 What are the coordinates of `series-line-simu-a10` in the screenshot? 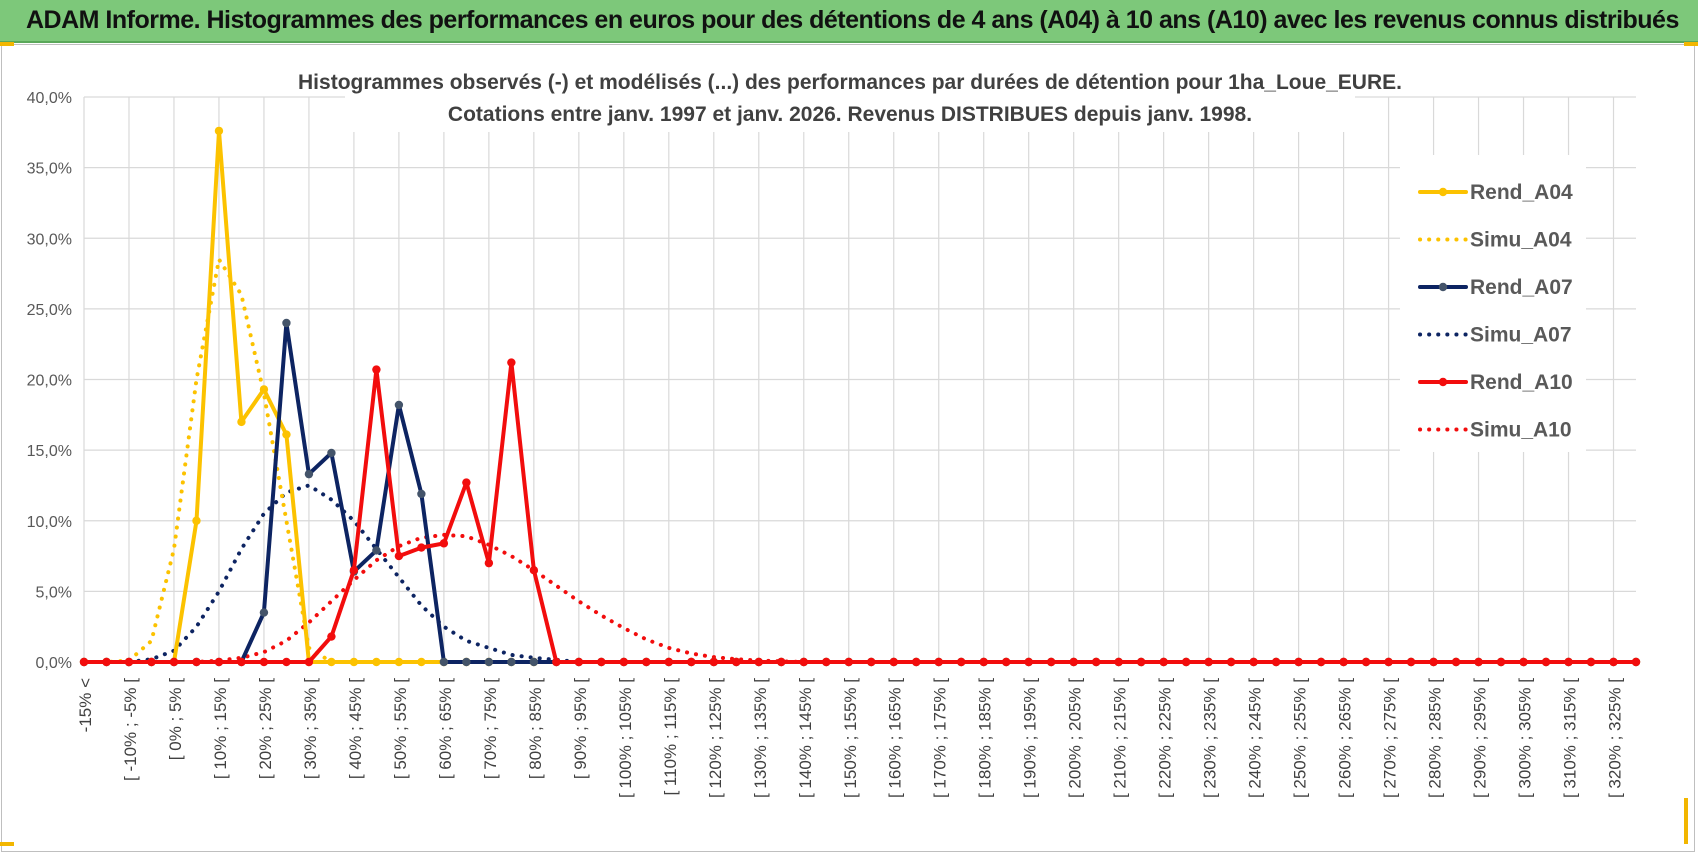 It's located at (860, 598).